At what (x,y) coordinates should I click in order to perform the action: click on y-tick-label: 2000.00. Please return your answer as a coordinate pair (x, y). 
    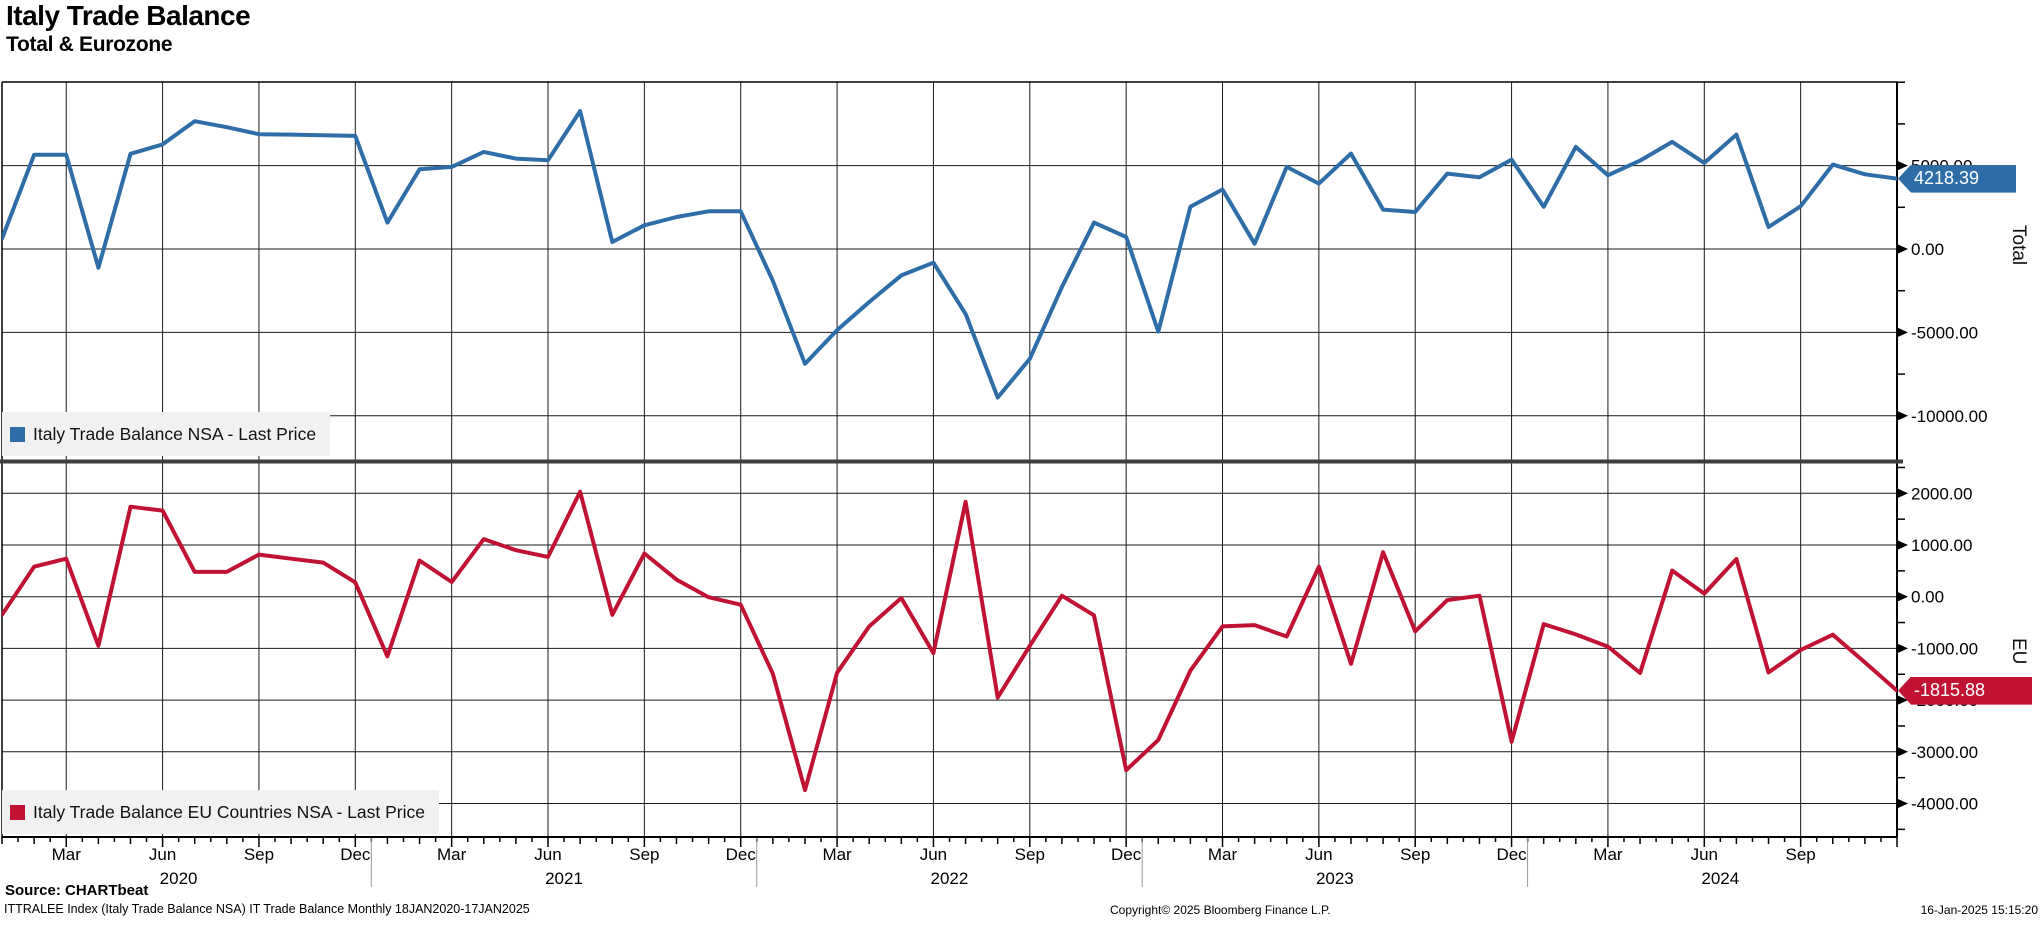
    Looking at the image, I should click on (1941, 493).